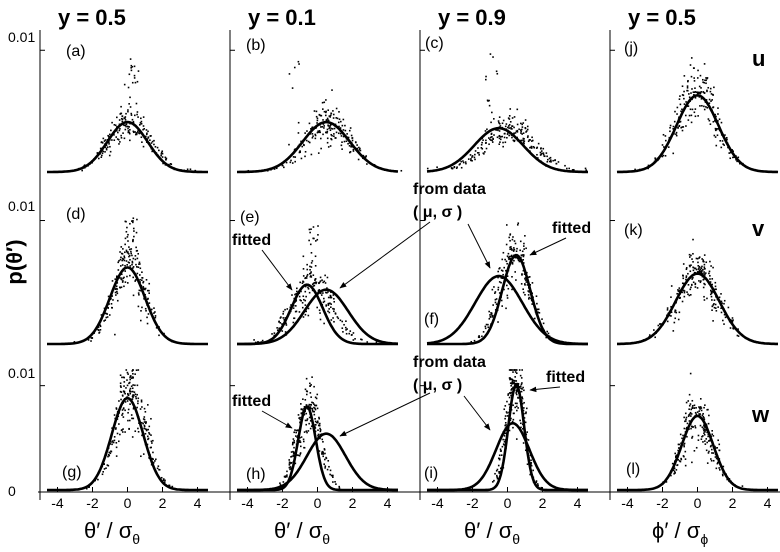 The width and height of the screenshot is (780, 552). What do you see at coordinates (437, 385) in the screenshot?
I see `annotation-mu-sigma-i: ( μ, σ )` at bounding box center [437, 385].